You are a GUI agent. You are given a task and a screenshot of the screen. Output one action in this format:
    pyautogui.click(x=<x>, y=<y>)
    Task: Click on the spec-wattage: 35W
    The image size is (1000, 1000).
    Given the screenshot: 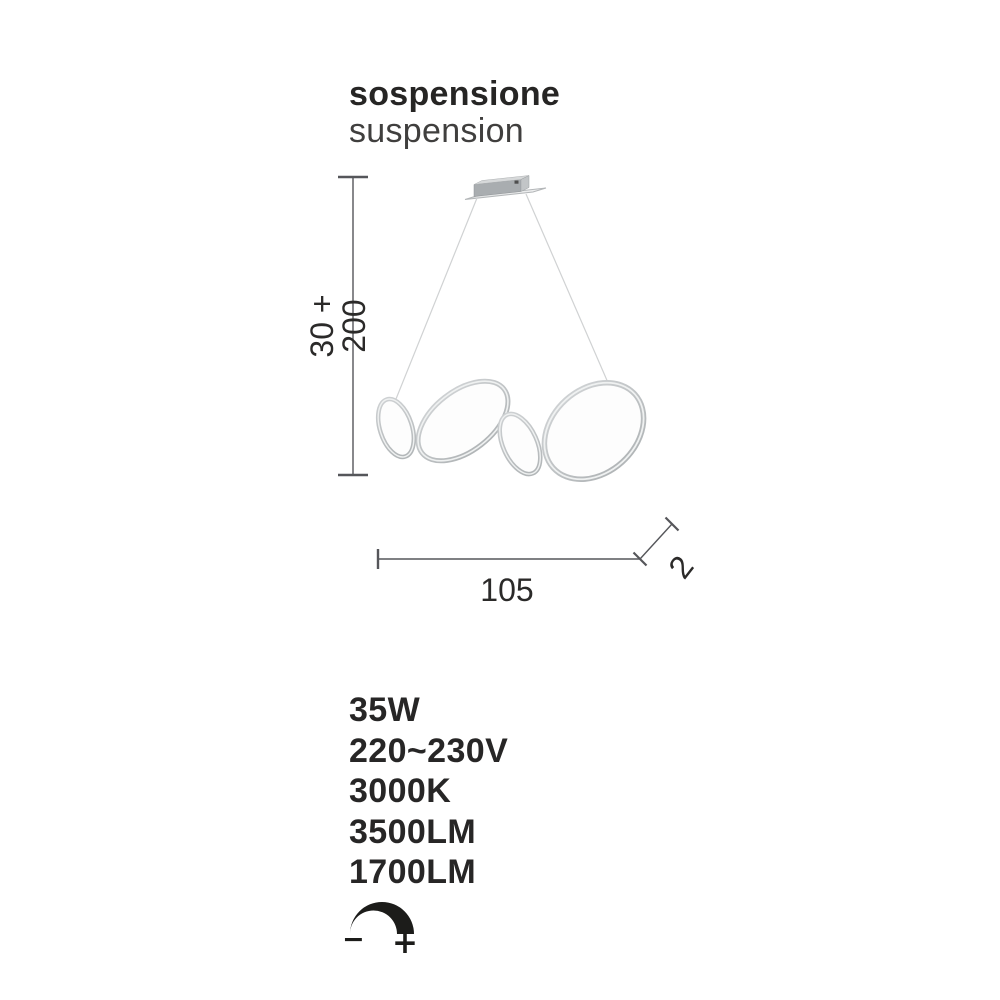 What is the action you would take?
    pyautogui.click(x=385, y=710)
    